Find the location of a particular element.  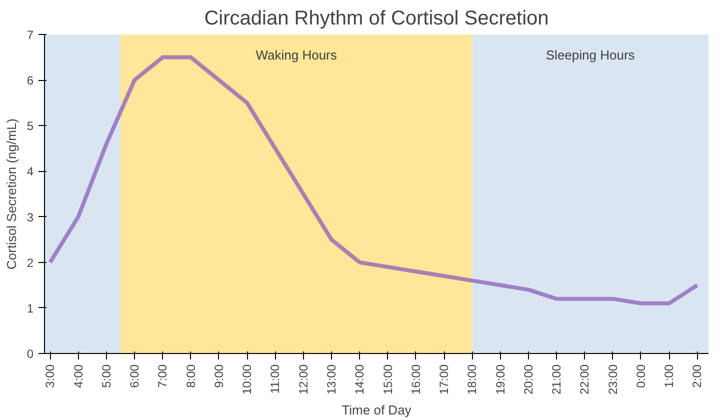

x-tick-label: 20:00 is located at coordinates (528, 379).